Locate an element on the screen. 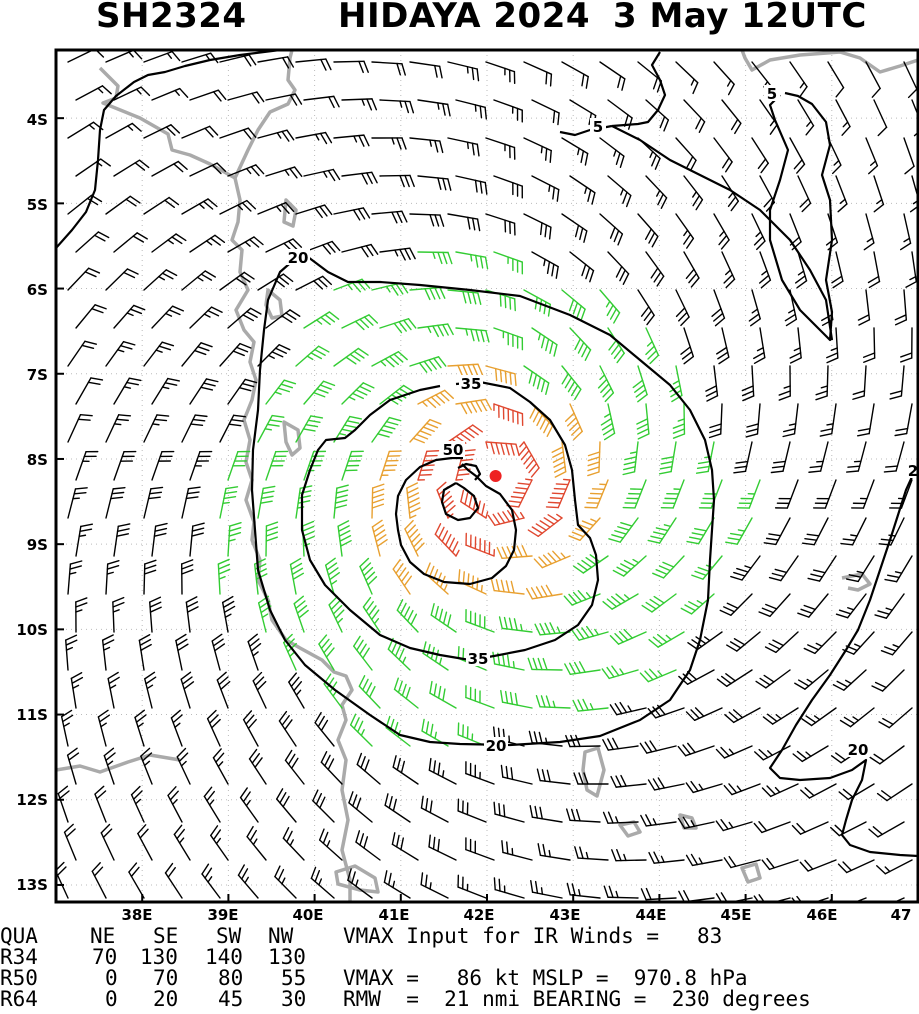  contour-label-5-ne: 5 is located at coordinates (772, 94).